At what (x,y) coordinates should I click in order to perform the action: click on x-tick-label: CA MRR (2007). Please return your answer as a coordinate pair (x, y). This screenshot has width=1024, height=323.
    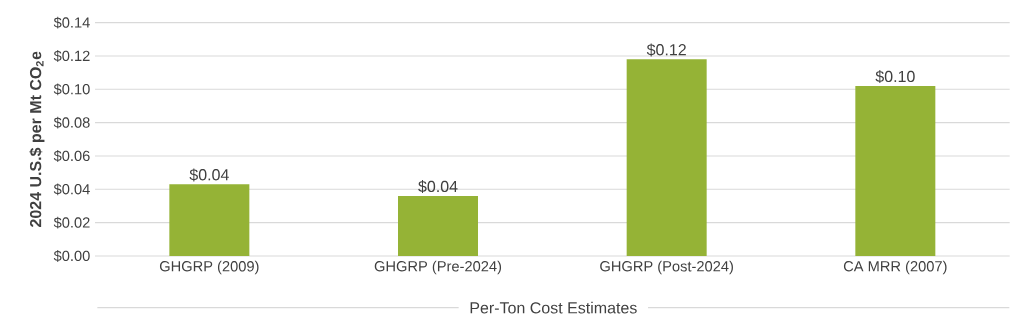
    Looking at the image, I should click on (895, 267).